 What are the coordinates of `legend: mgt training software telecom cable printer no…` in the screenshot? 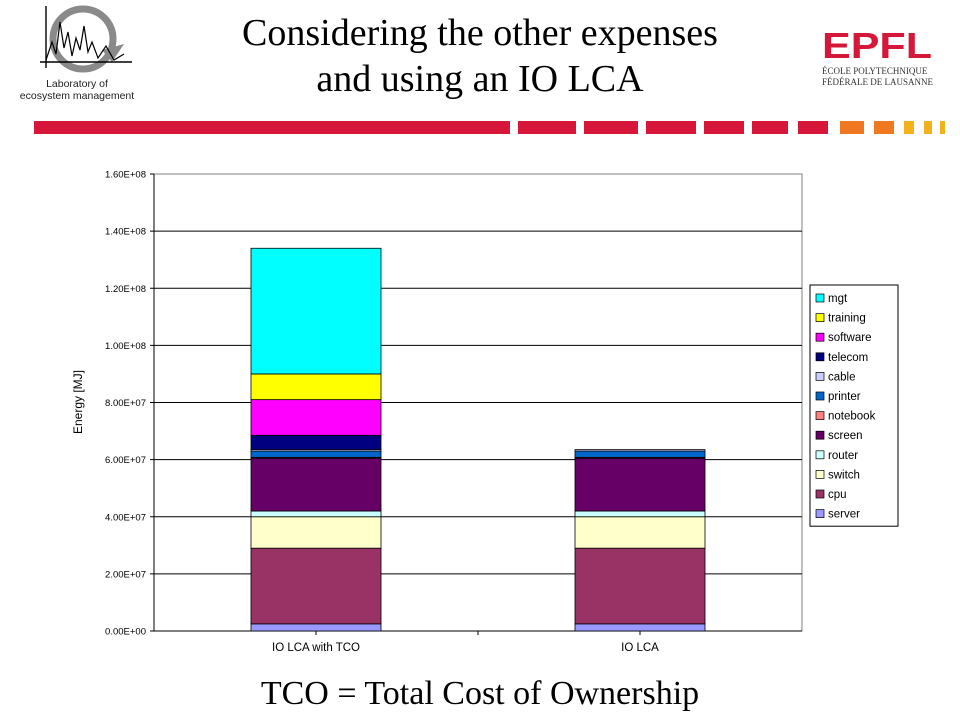 It's located at (854, 405).